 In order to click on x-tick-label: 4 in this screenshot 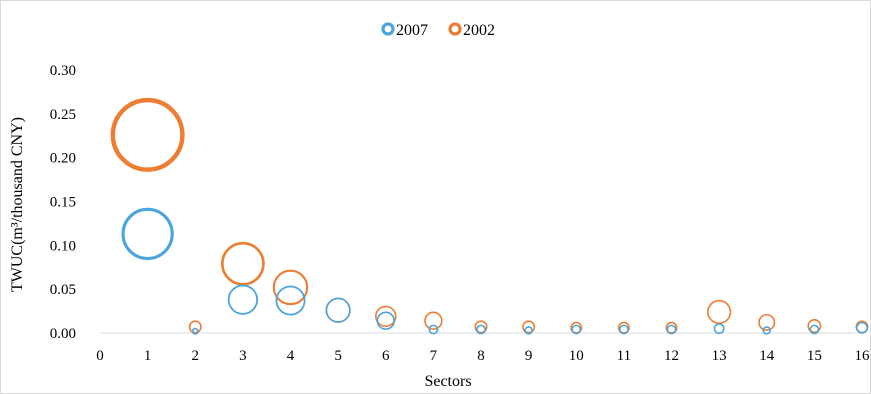, I will do `click(291, 356)`.